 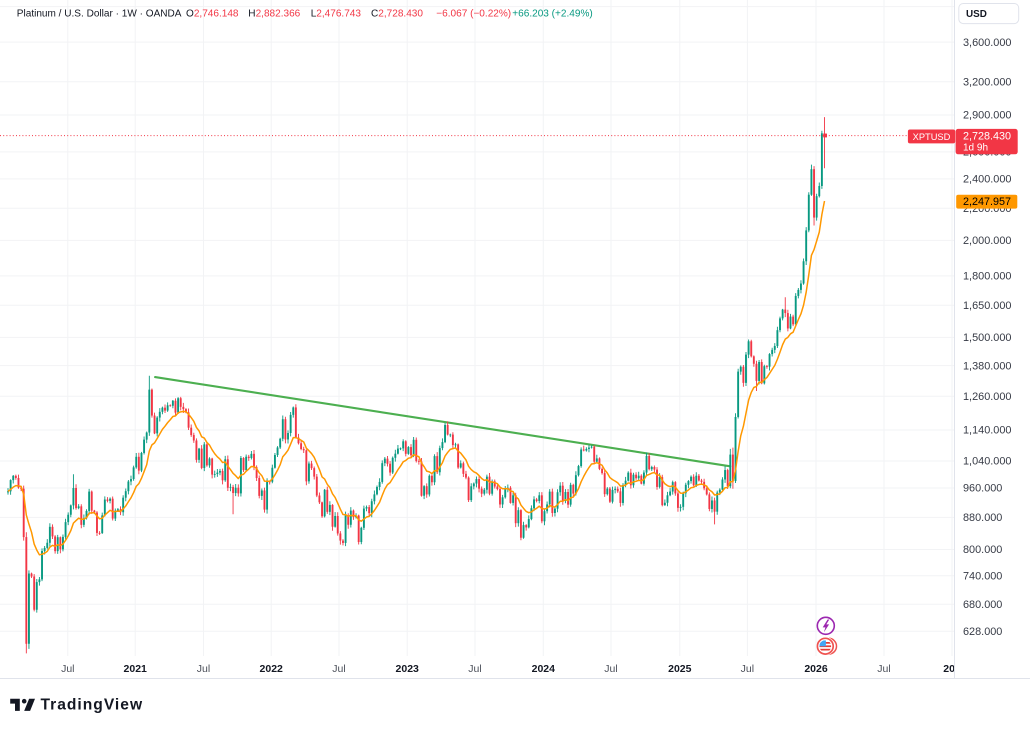 What do you see at coordinates (987, 43) in the screenshot?
I see `svg-text: 3,600.000` at bounding box center [987, 43].